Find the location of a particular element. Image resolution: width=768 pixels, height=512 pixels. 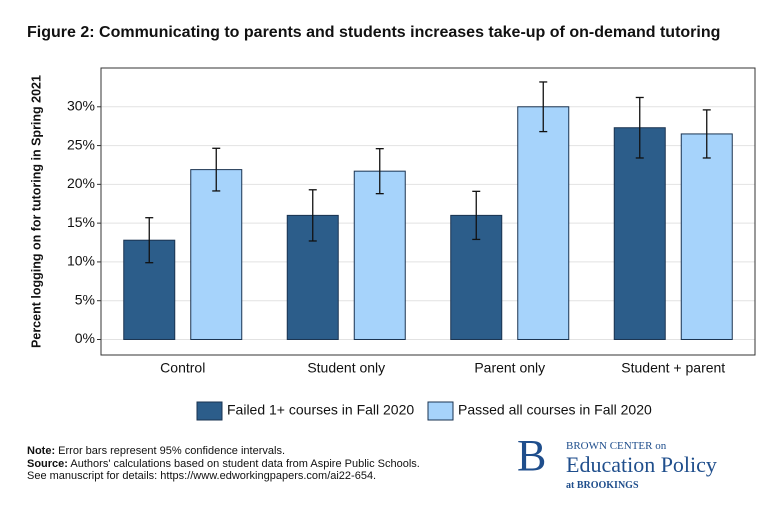

x-tick-label: Student + parent is located at coordinates (673, 368).